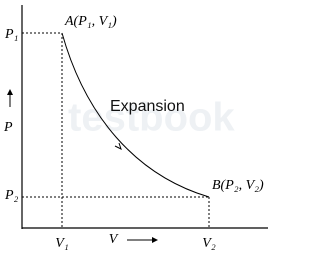  I want to click on watermark: testbook, so click(151, 118).